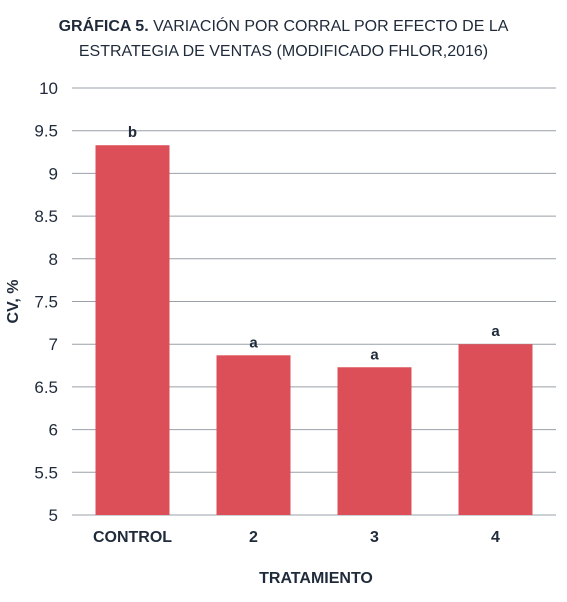  What do you see at coordinates (53, 344) in the screenshot?
I see `y-tick-label: 7` at bounding box center [53, 344].